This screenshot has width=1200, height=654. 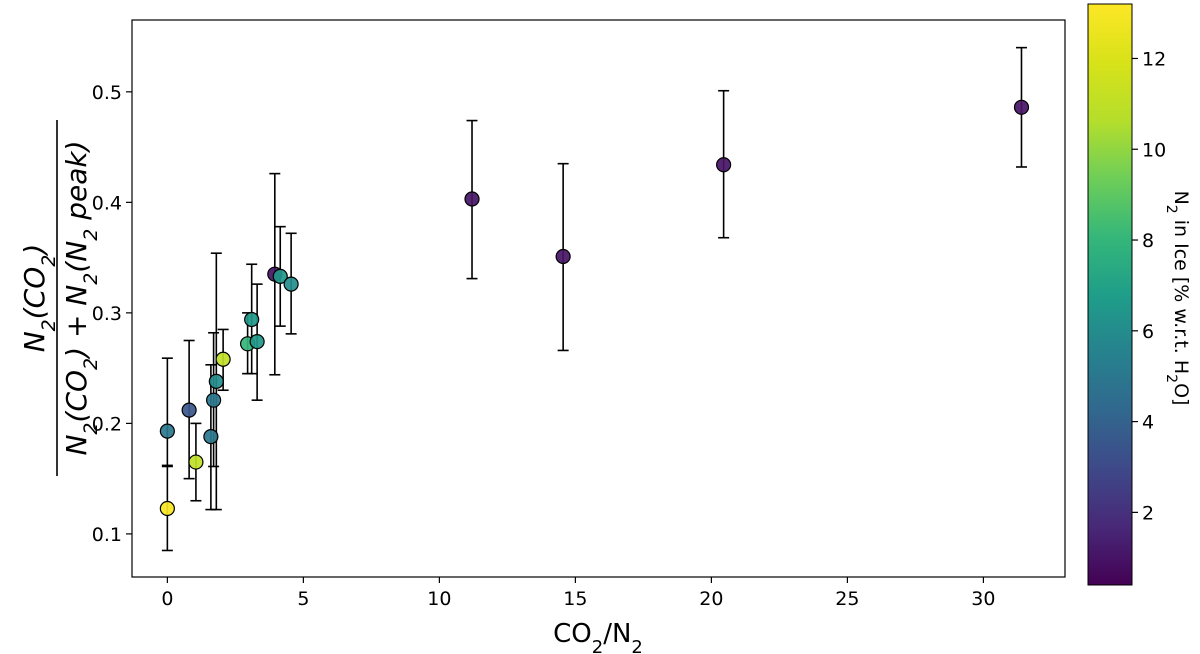 What do you see at coordinates (39, 298) in the screenshot?
I see `y-axis-numerator: N2(CO2)` at bounding box center [39, 298].